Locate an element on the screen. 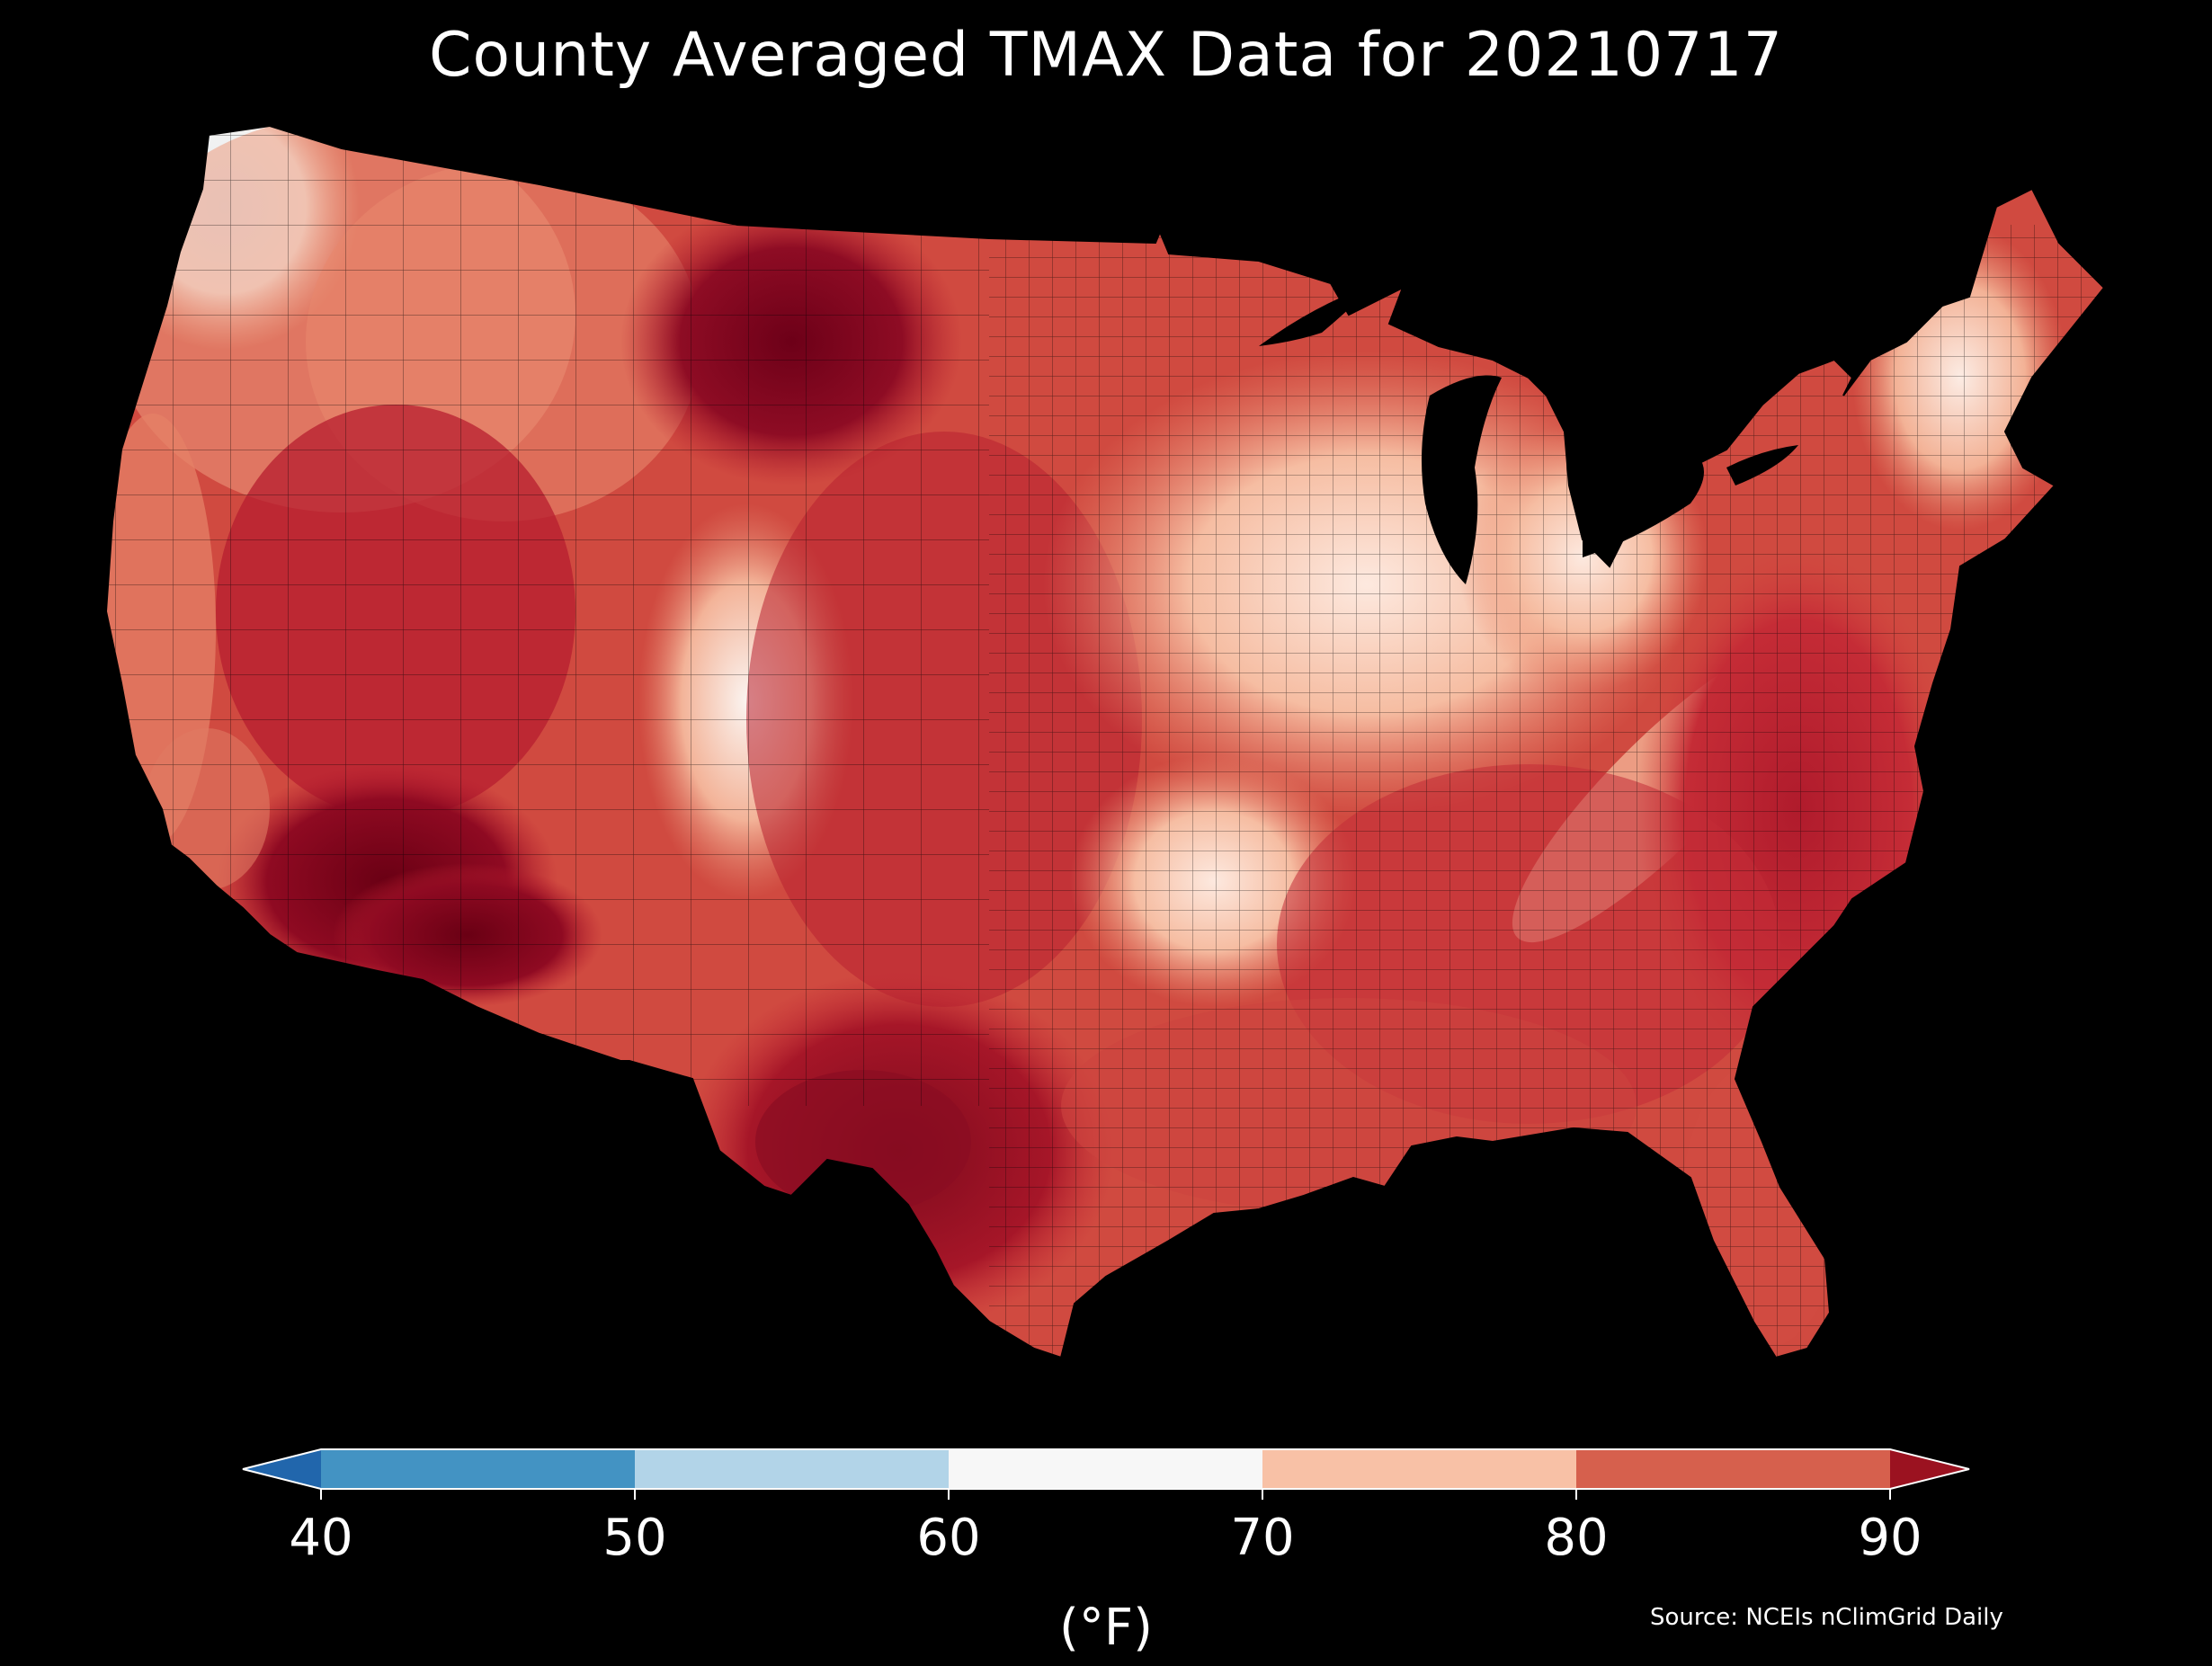  colorbar-under-arrow is located at coordinates (282, 1469).